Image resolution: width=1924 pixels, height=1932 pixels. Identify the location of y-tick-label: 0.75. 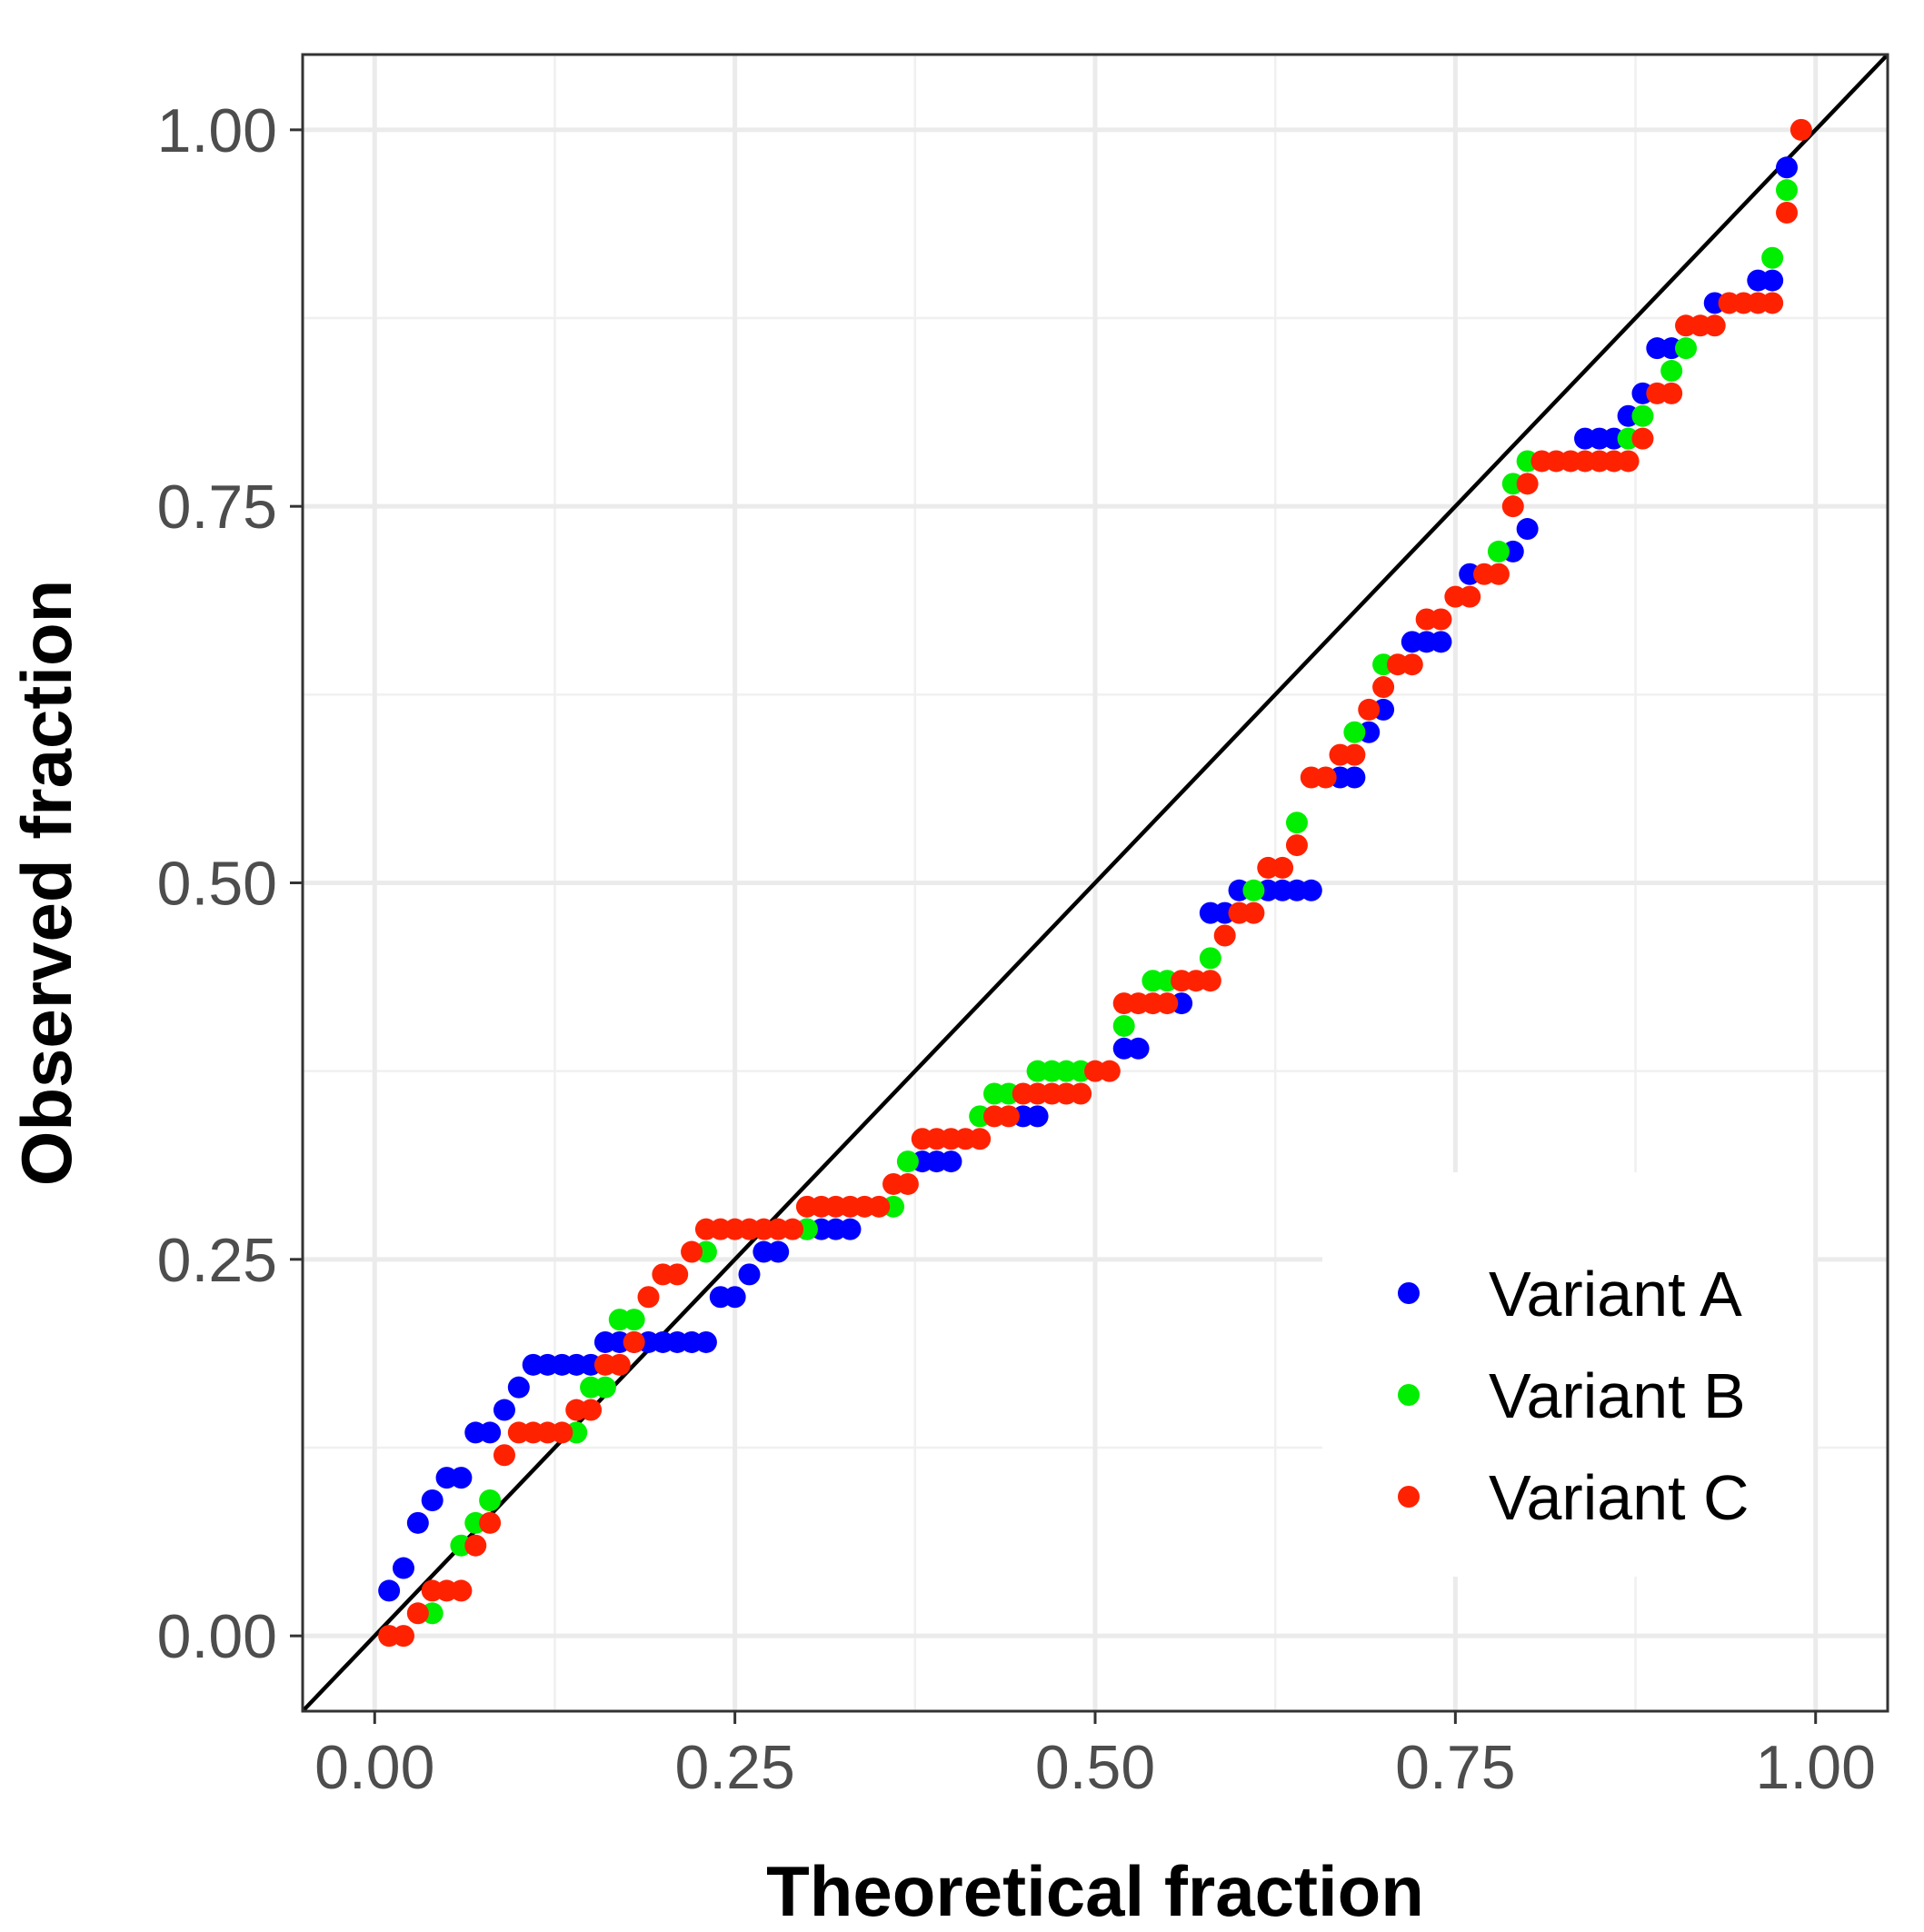
(217, 507).